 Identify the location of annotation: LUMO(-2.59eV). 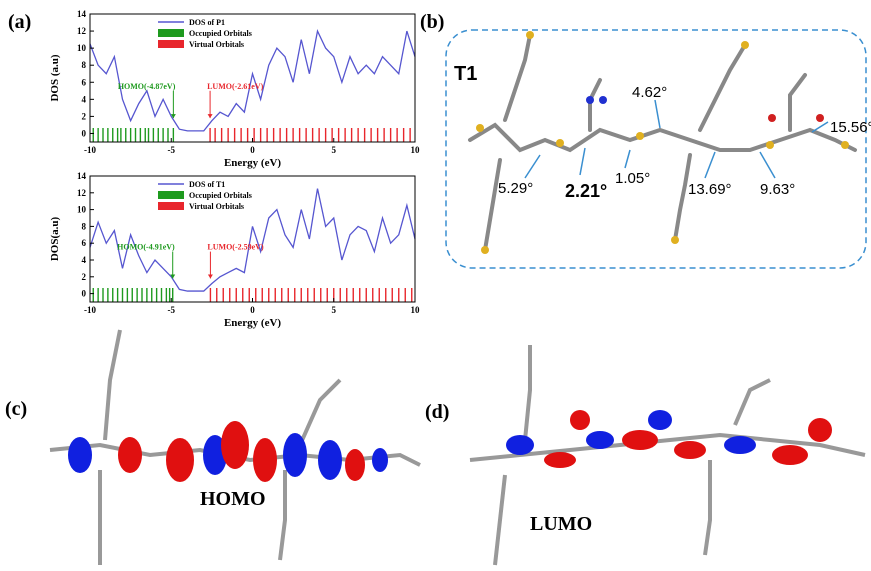
(235, 247).